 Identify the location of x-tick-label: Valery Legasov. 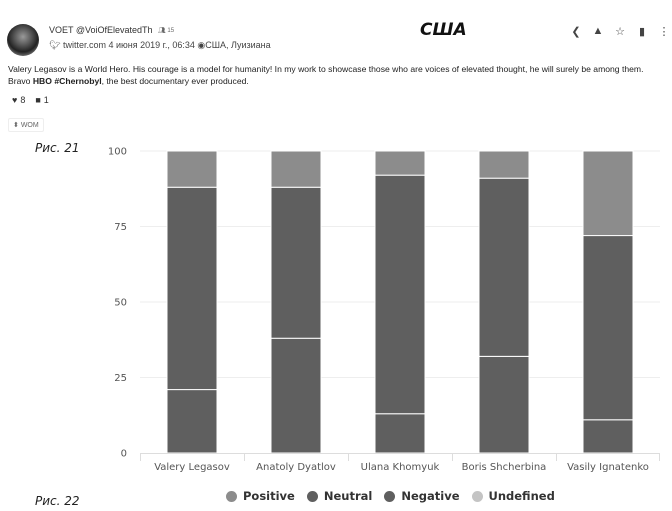
(192, 467).